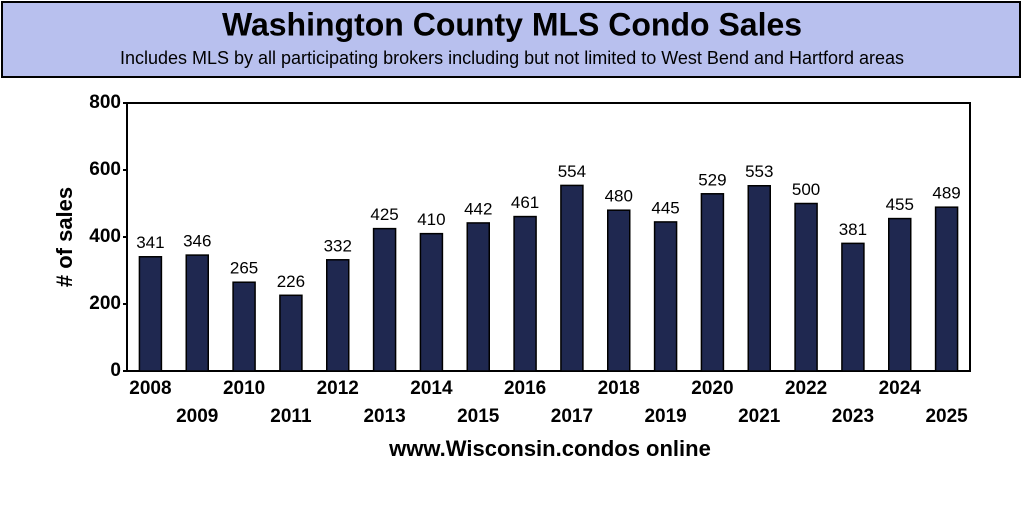 This screenshot has width=1024, height=512. Describe the element at coordinates (806, 388) in the screenshot. I see `x-tick-label: 2022` at that location.